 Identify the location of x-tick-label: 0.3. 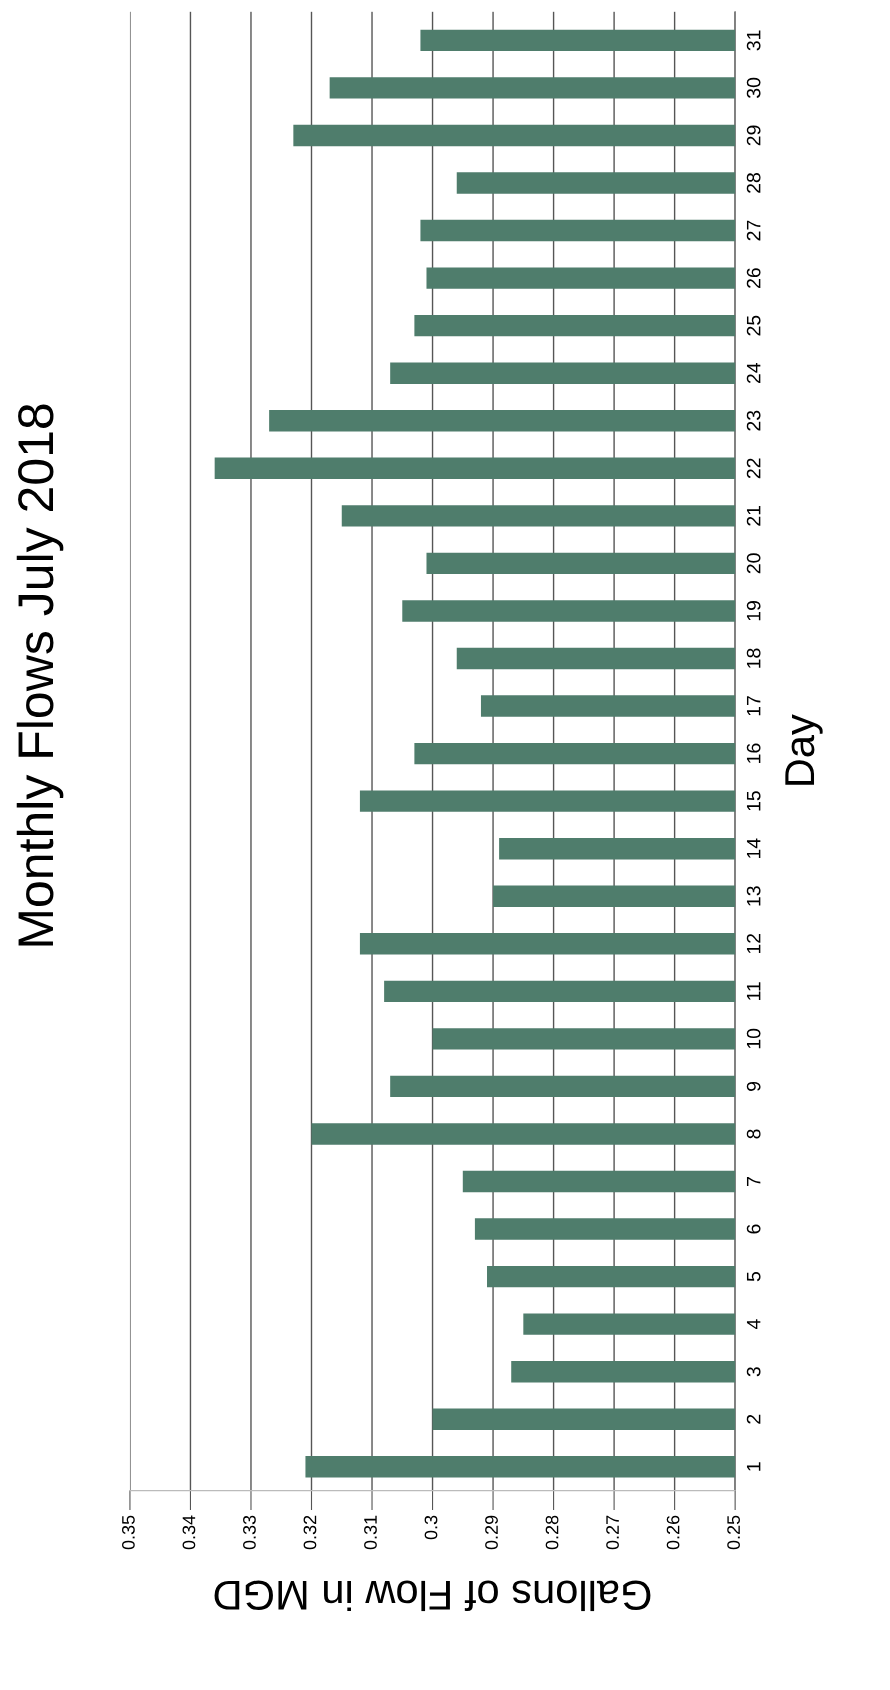
(431, 1527).